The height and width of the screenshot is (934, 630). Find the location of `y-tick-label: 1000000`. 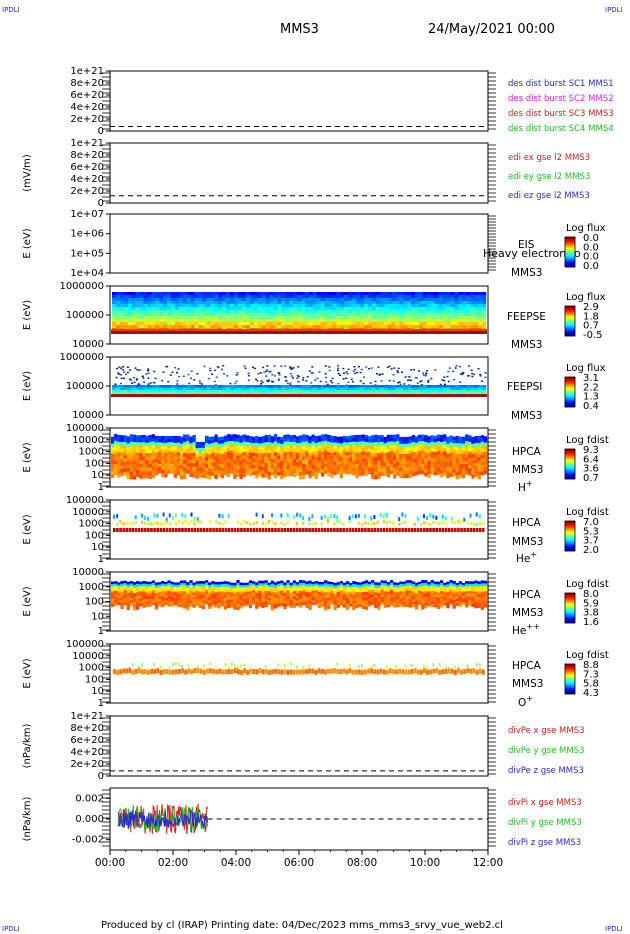

y-tick-label: 1000000 is located at coordinates (81, 357).